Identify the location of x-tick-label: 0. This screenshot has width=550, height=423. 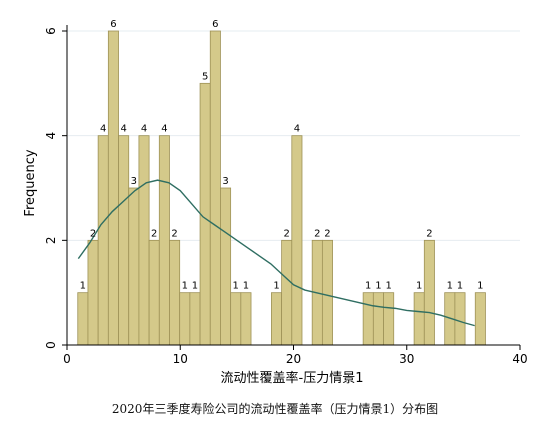
(67, 359).